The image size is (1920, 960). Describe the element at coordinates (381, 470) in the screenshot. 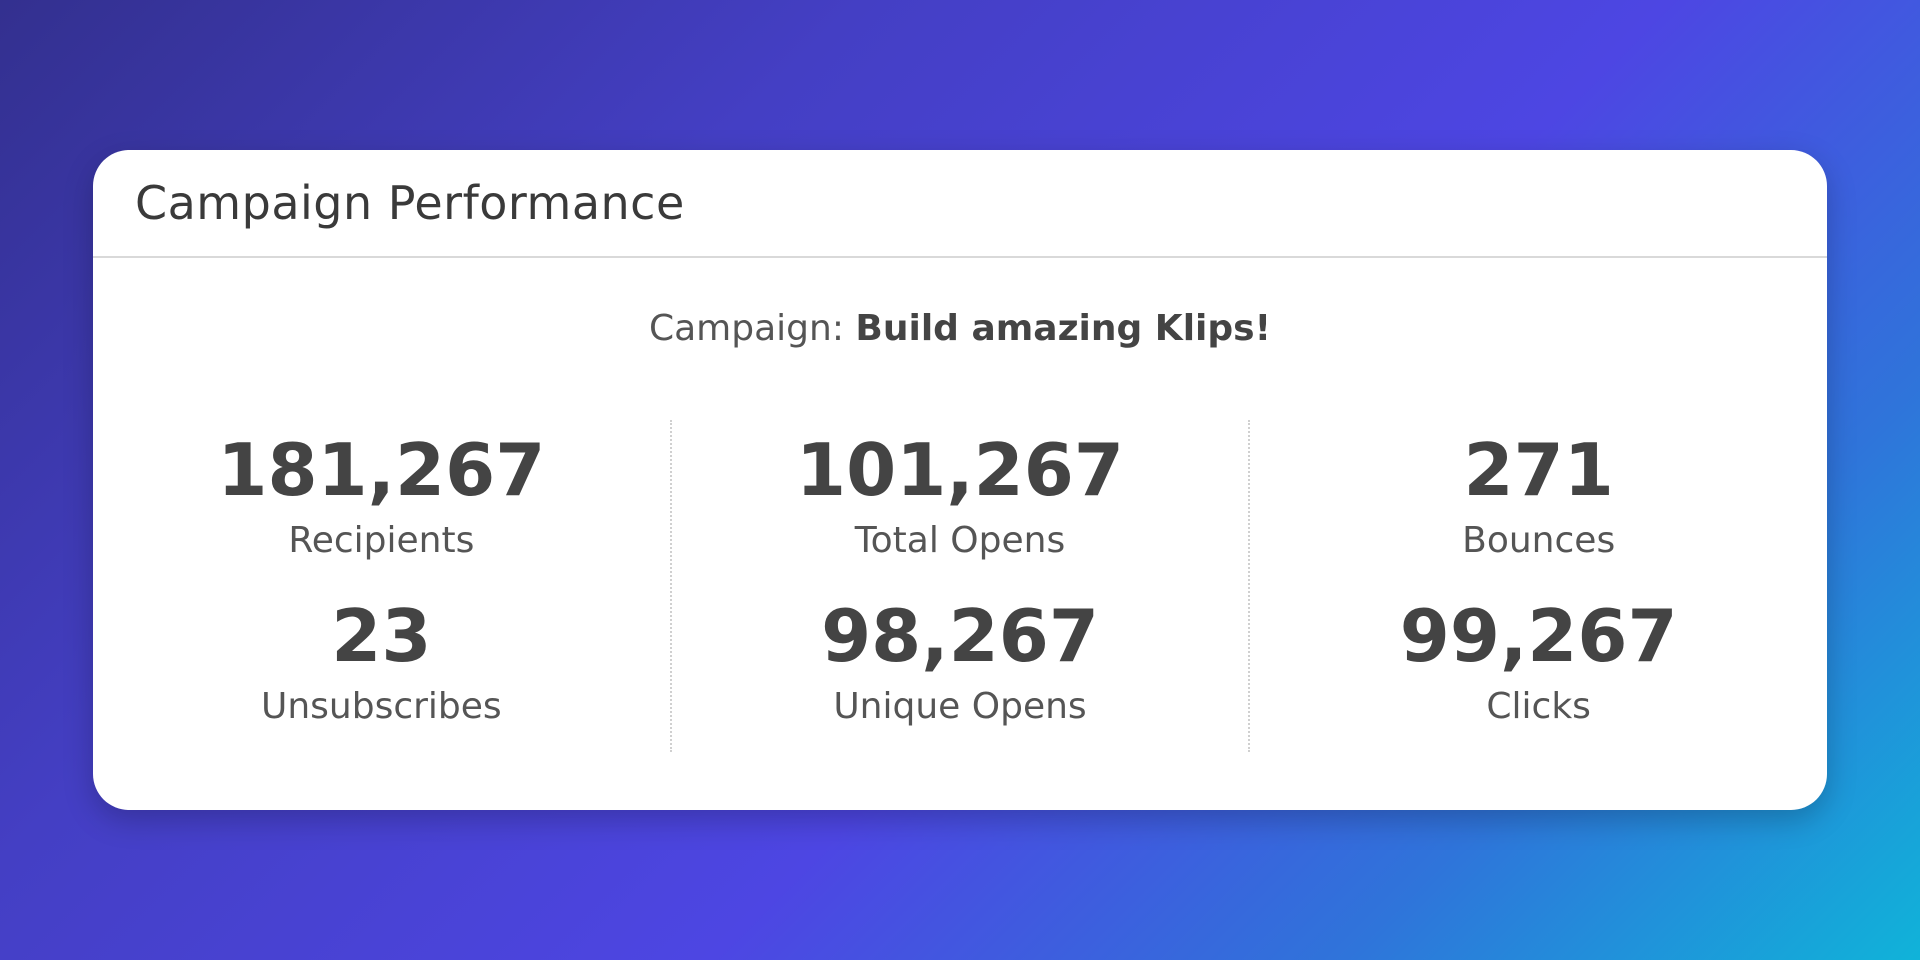

I see `stat-value: 181,267` at that location.